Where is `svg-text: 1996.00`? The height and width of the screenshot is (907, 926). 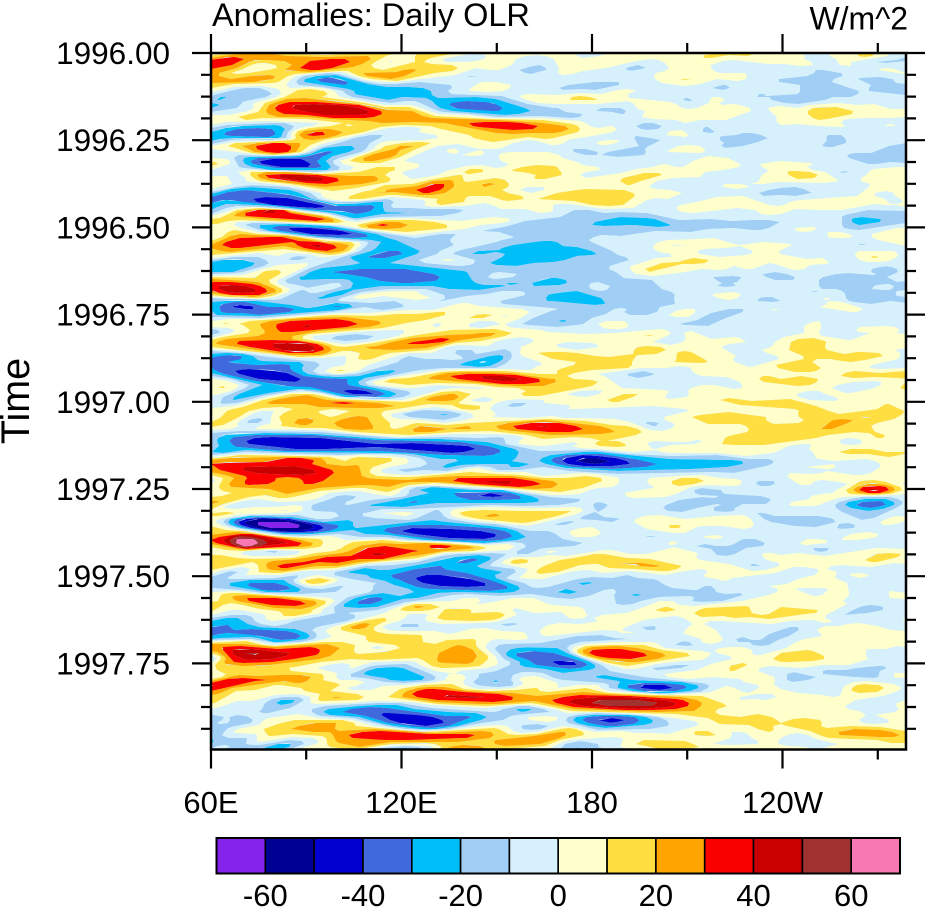
svg-text: 1996.00 is located at coordinates (113, 53).